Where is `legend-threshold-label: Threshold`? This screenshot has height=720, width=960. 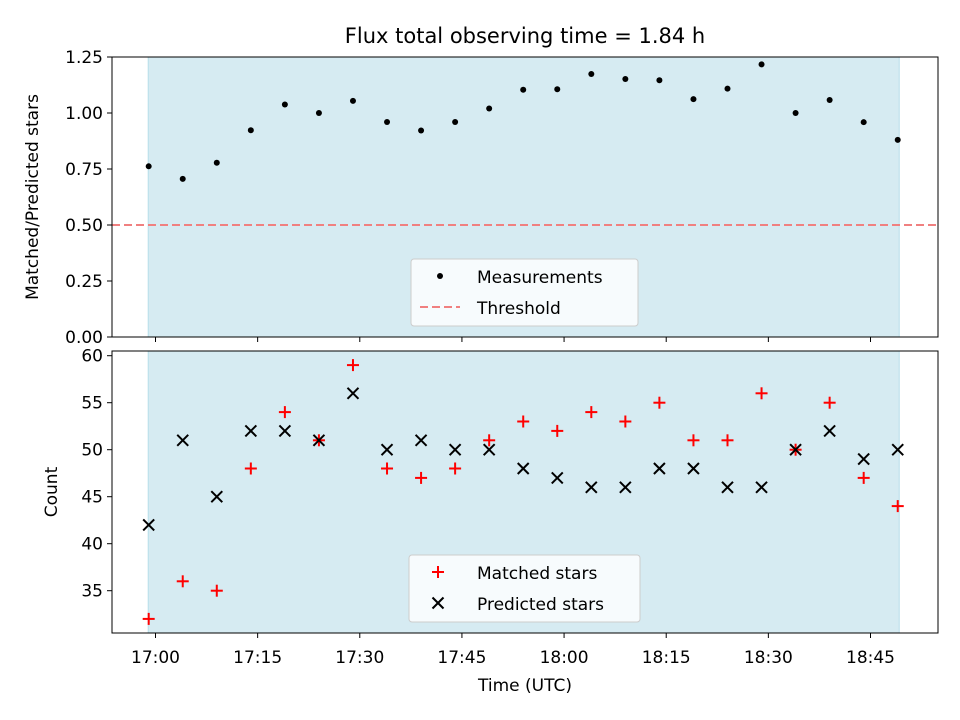
legend-threshold-label: Threshold is located at coordinates (518, 309).